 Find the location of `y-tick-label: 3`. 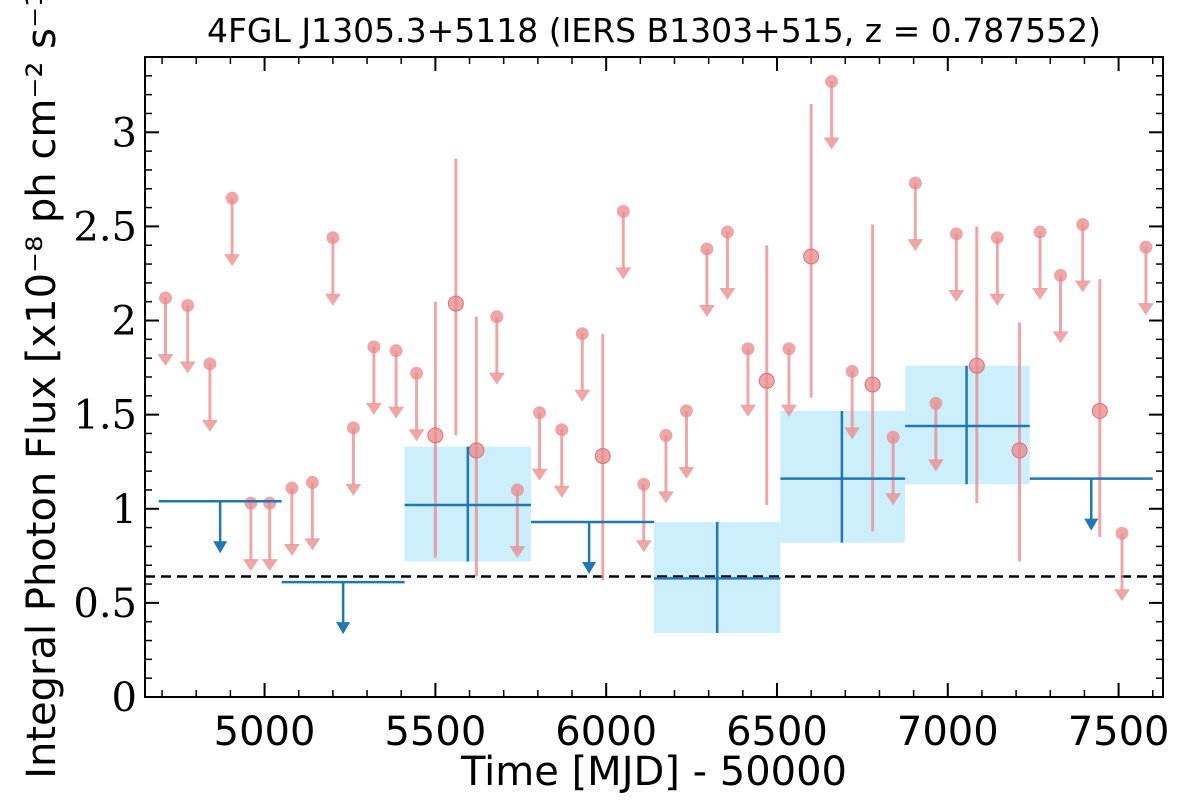

y-tick-label: 3 is located at coordinates (124, 133).